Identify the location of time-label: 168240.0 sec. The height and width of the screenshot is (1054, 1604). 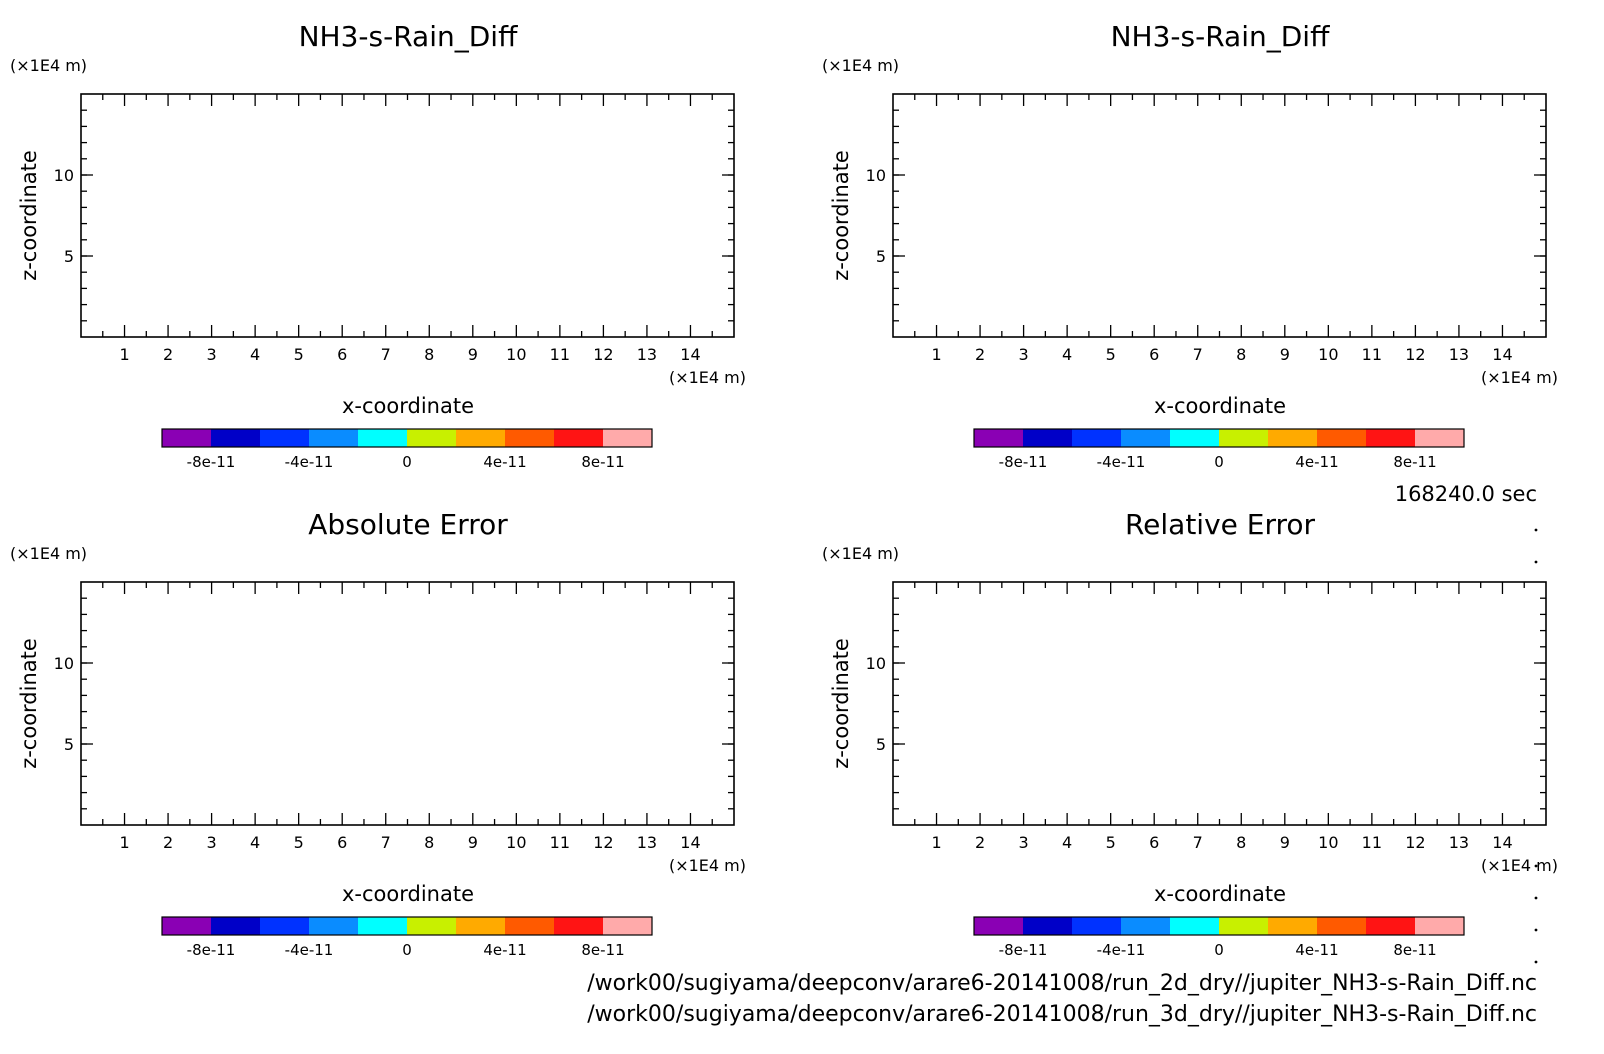
(1466, 494).